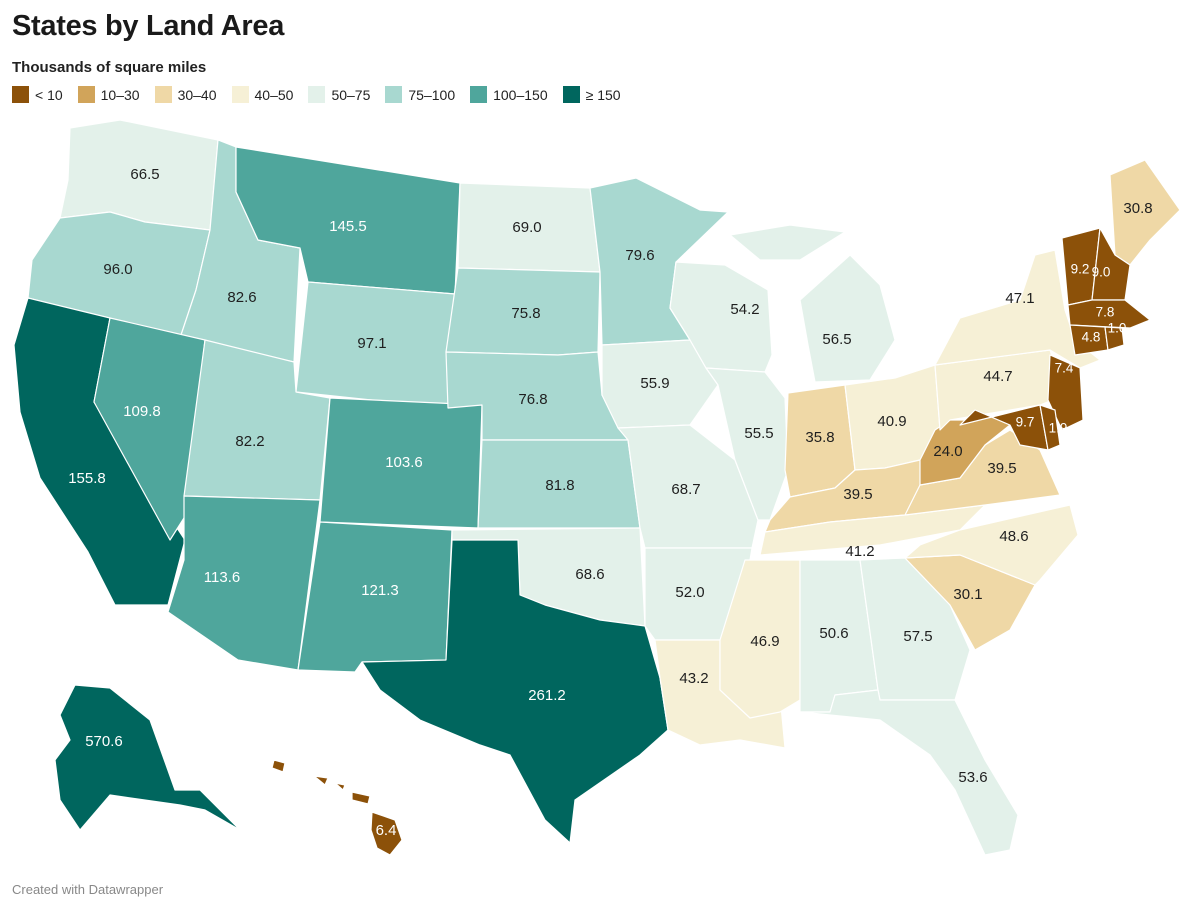  Describe the element at coordinates (685, 489) in the screenshot. I see `state-value-label-missouri: 68.7` at that location.